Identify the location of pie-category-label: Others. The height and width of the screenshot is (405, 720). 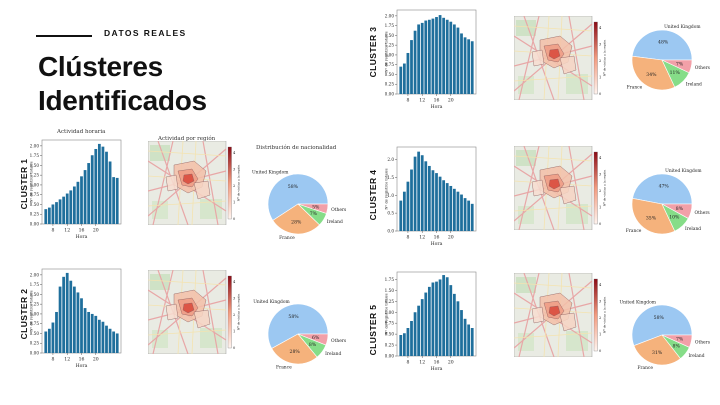
(339, 341).